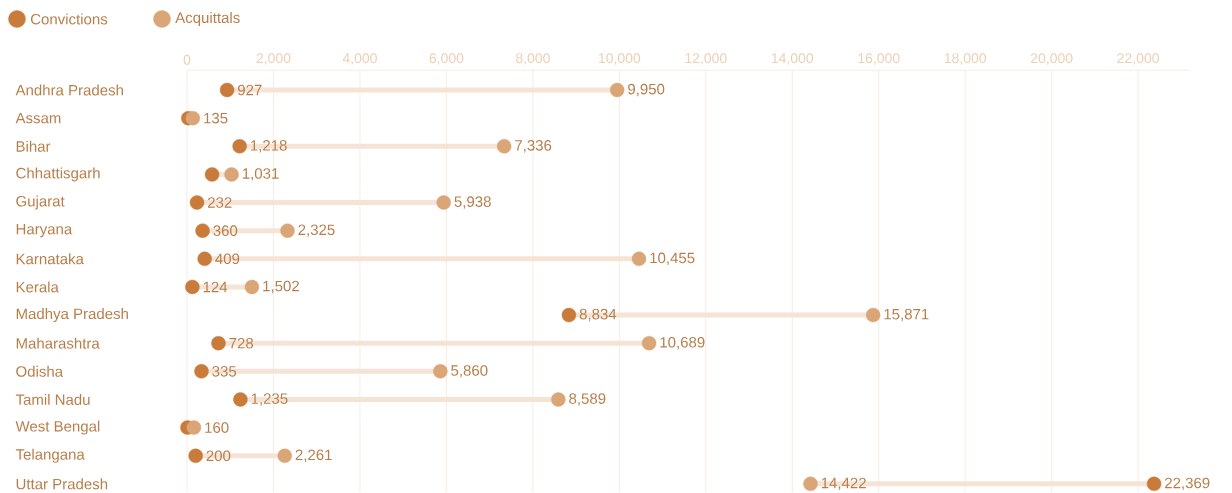  I want to click on data-label: 160, so click(217, 427).